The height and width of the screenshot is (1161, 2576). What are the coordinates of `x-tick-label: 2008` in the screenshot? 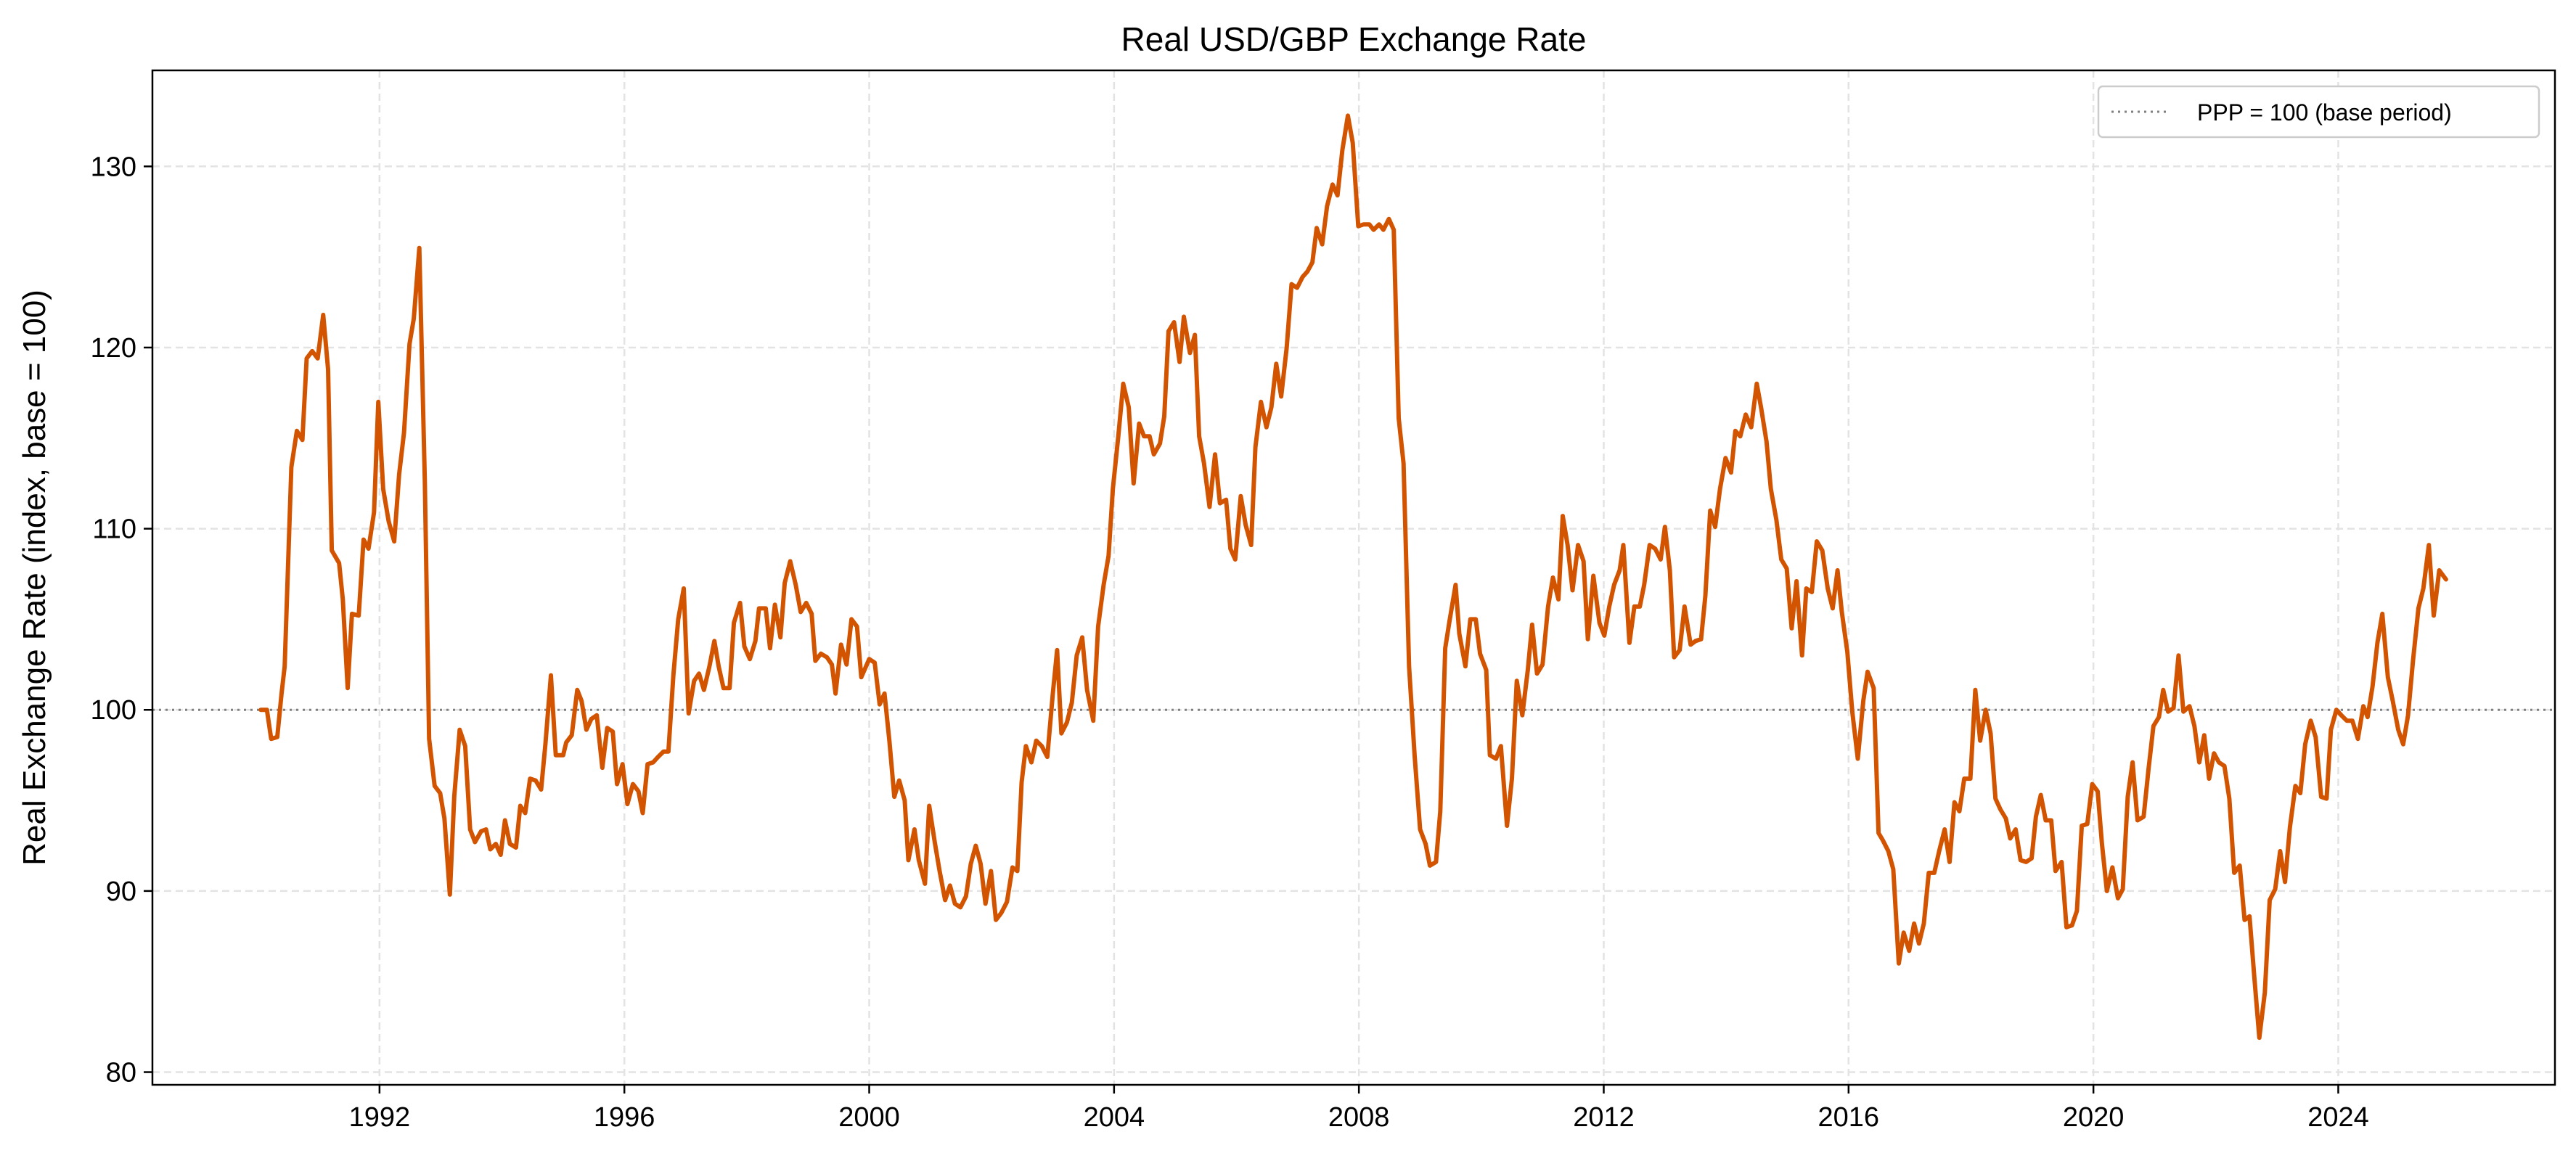 It's located at (1359, 1117).